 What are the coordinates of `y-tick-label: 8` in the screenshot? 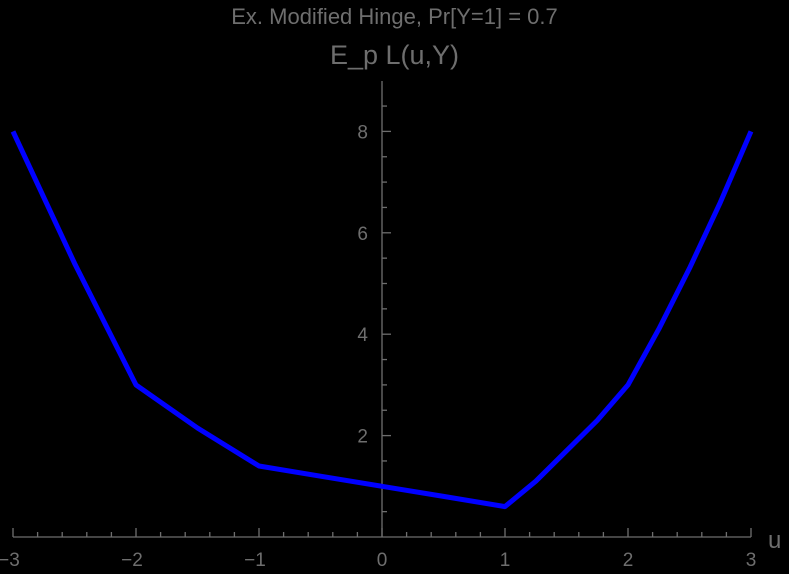 It's located at (362, 132).